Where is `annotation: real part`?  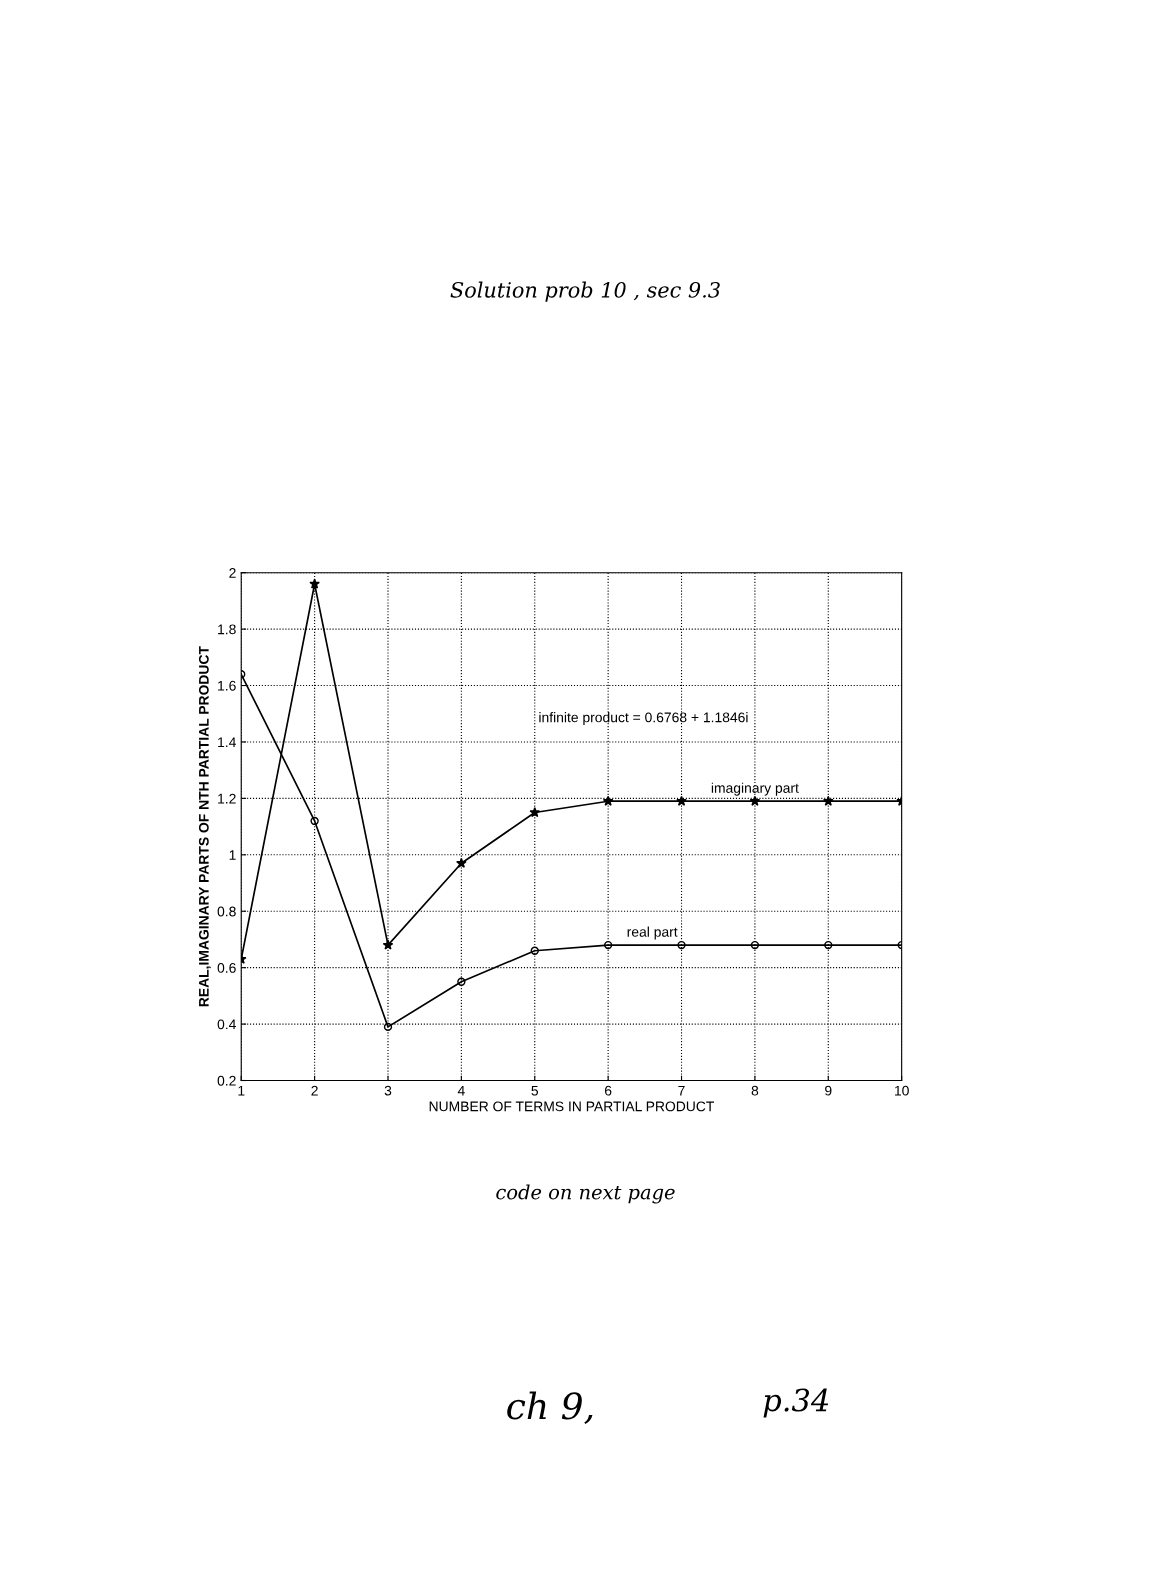 annotation: real part is located at coordinates (652, 933).